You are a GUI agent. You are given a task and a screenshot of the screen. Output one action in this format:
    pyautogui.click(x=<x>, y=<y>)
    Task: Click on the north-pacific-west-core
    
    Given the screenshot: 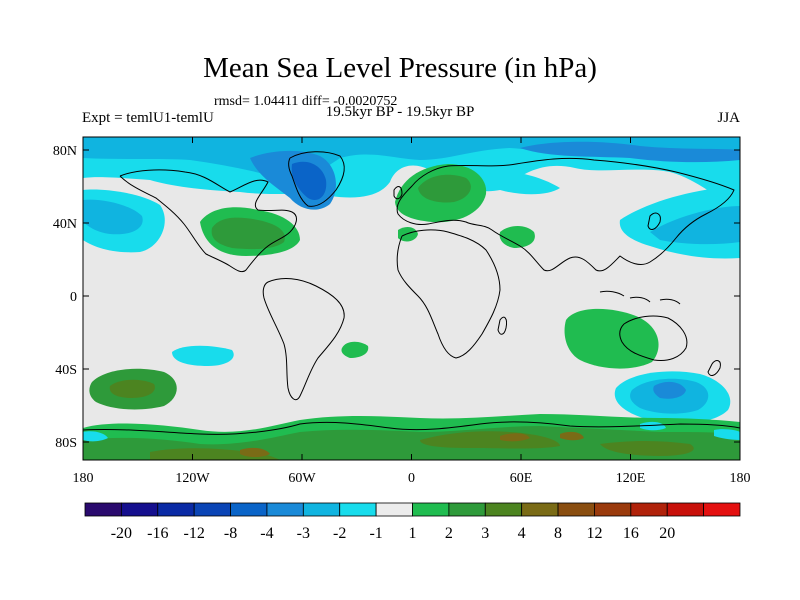 What is the action you would take?
    pyautogui.click(x=695, y=225)
    